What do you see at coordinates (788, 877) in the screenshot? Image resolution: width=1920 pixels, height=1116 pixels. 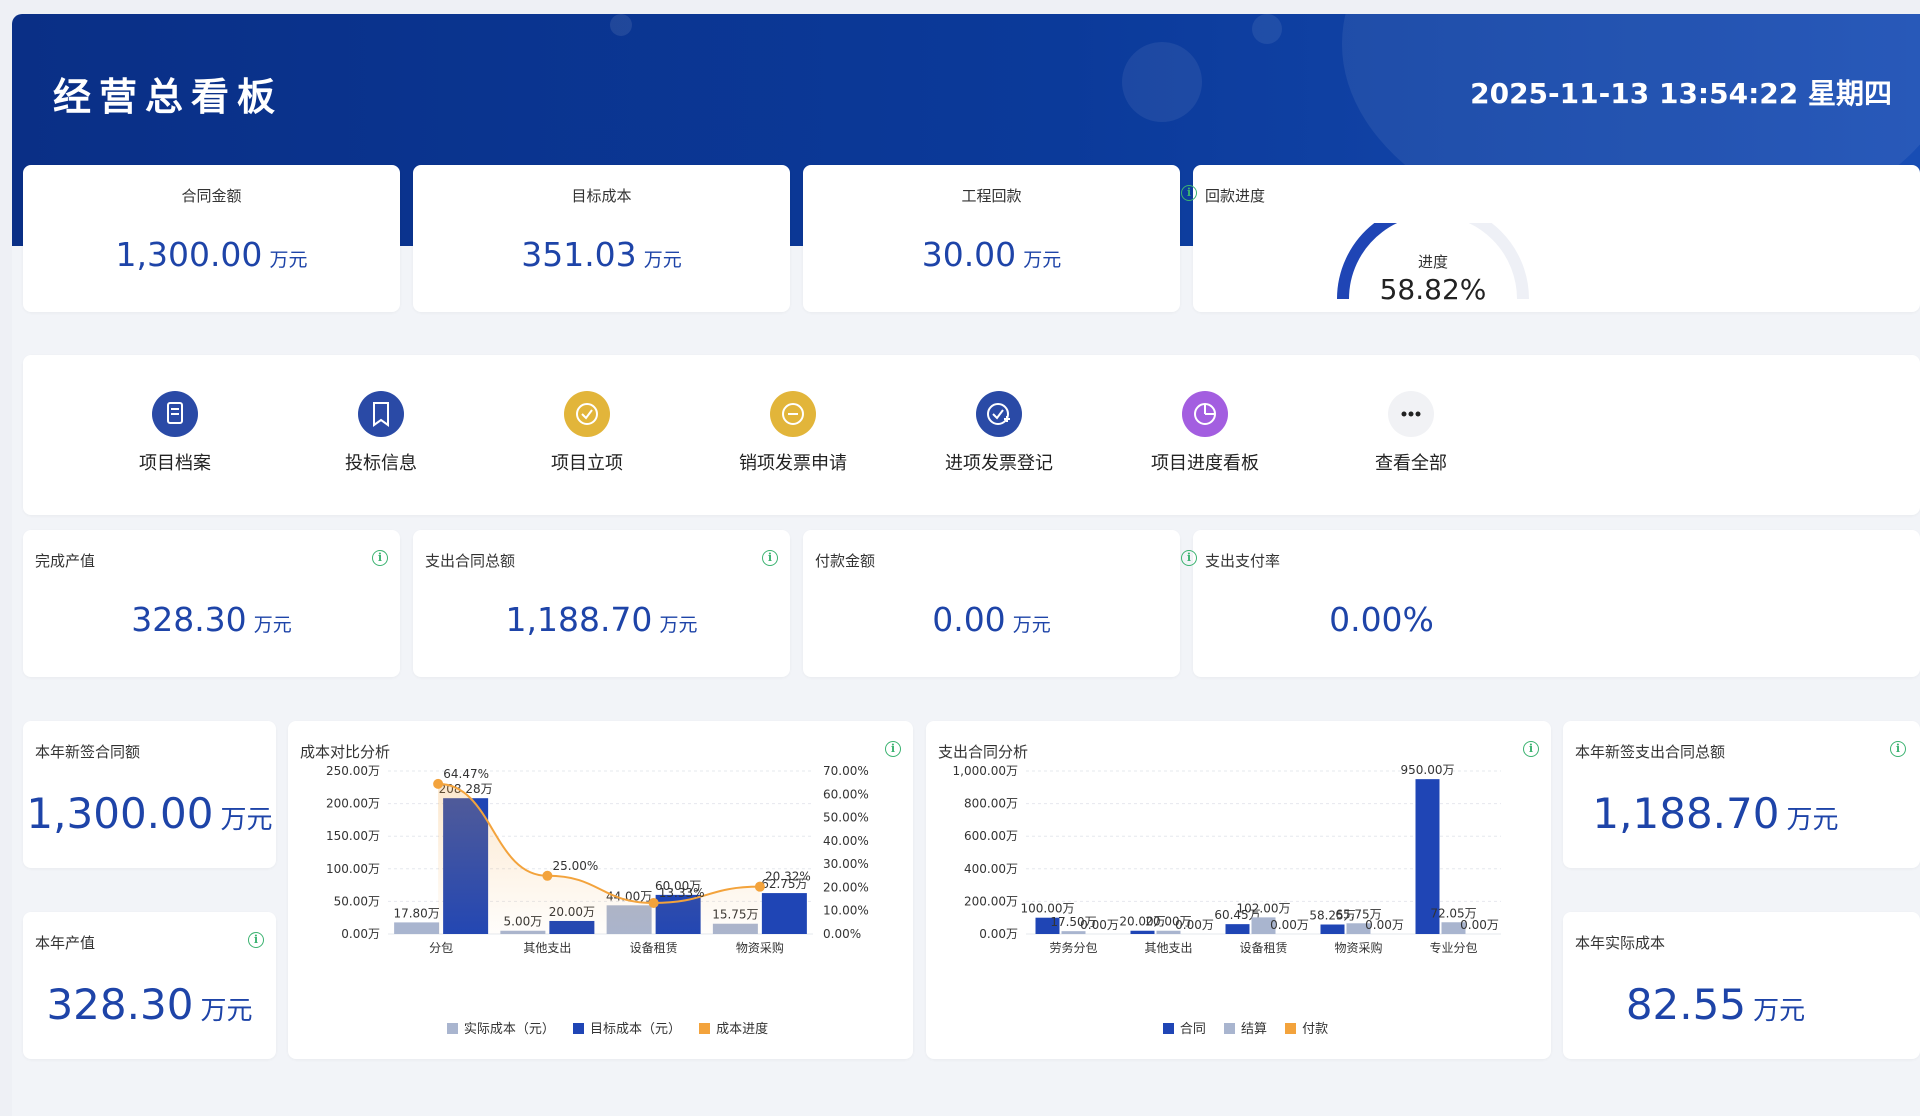 I see `line-data-label: 20.32%` at bounding box center [788, 877].